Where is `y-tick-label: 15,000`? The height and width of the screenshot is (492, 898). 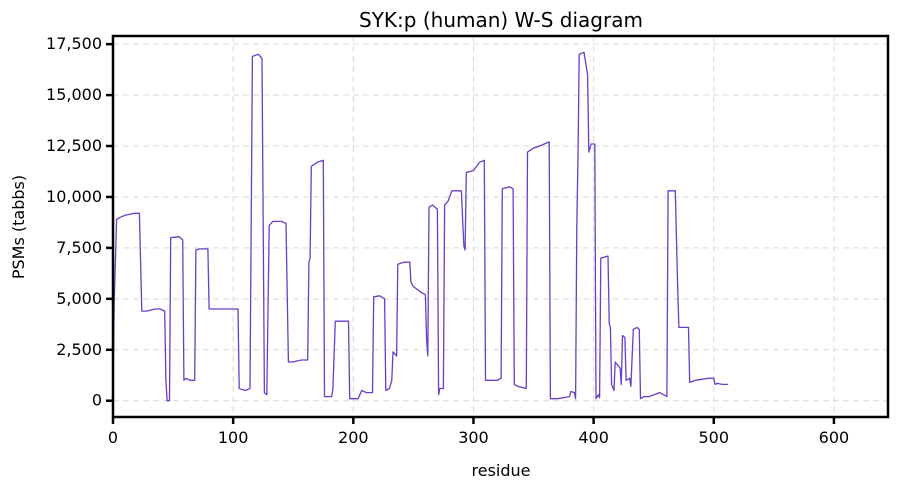
y-tick-label: 15,000 is located at coordinates (74, 94).